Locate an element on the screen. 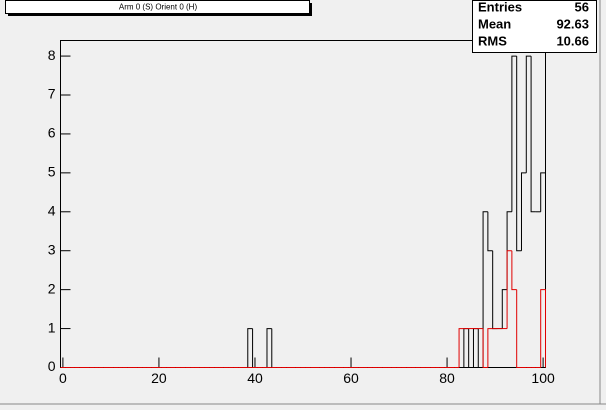 The image size is (606, 410). stat-value: 10.66 is located at coordinates (572, 40).